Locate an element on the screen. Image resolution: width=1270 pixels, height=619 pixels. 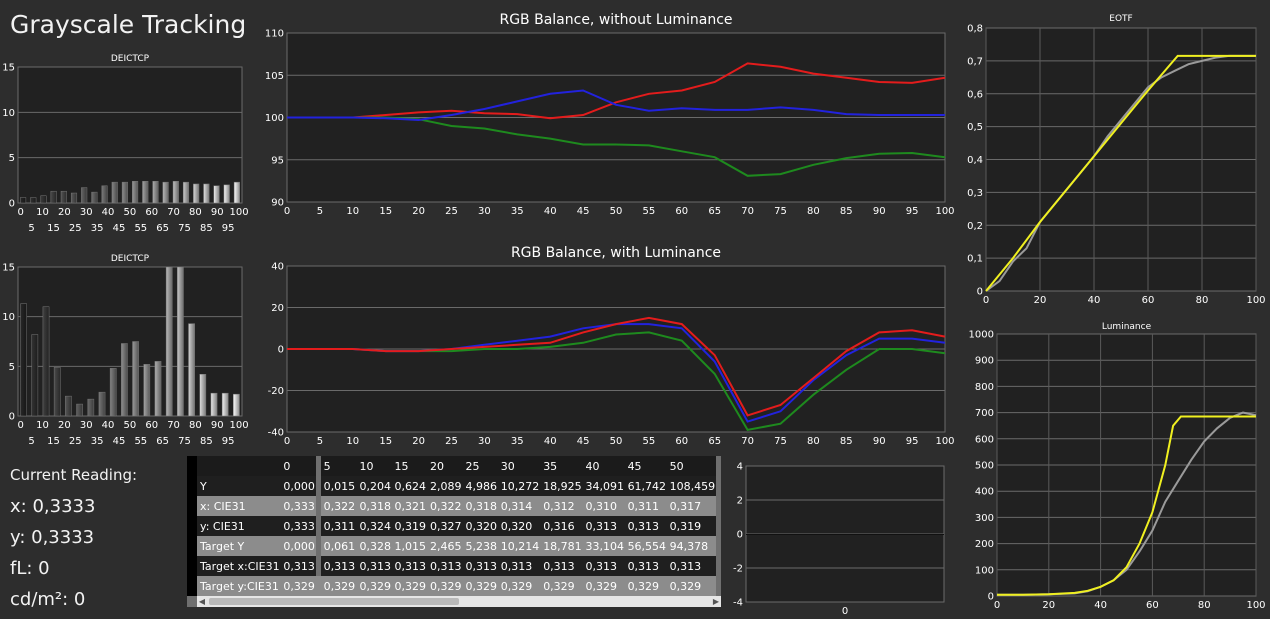
deictcp1-ytick: 0 is located at coordinates (12, 204).